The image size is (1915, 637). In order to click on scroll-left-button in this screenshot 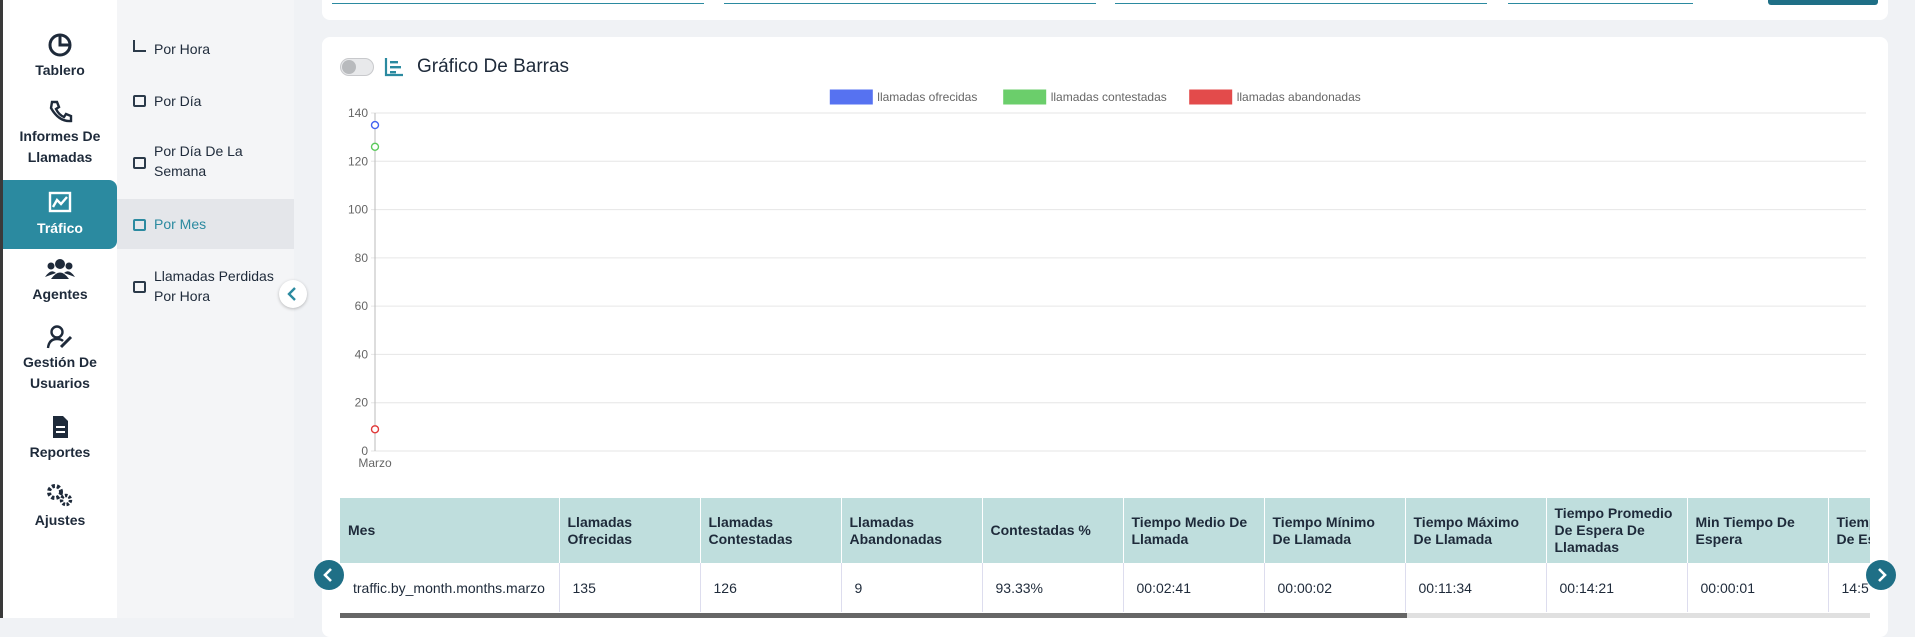, I will do `click(329, 575)`.